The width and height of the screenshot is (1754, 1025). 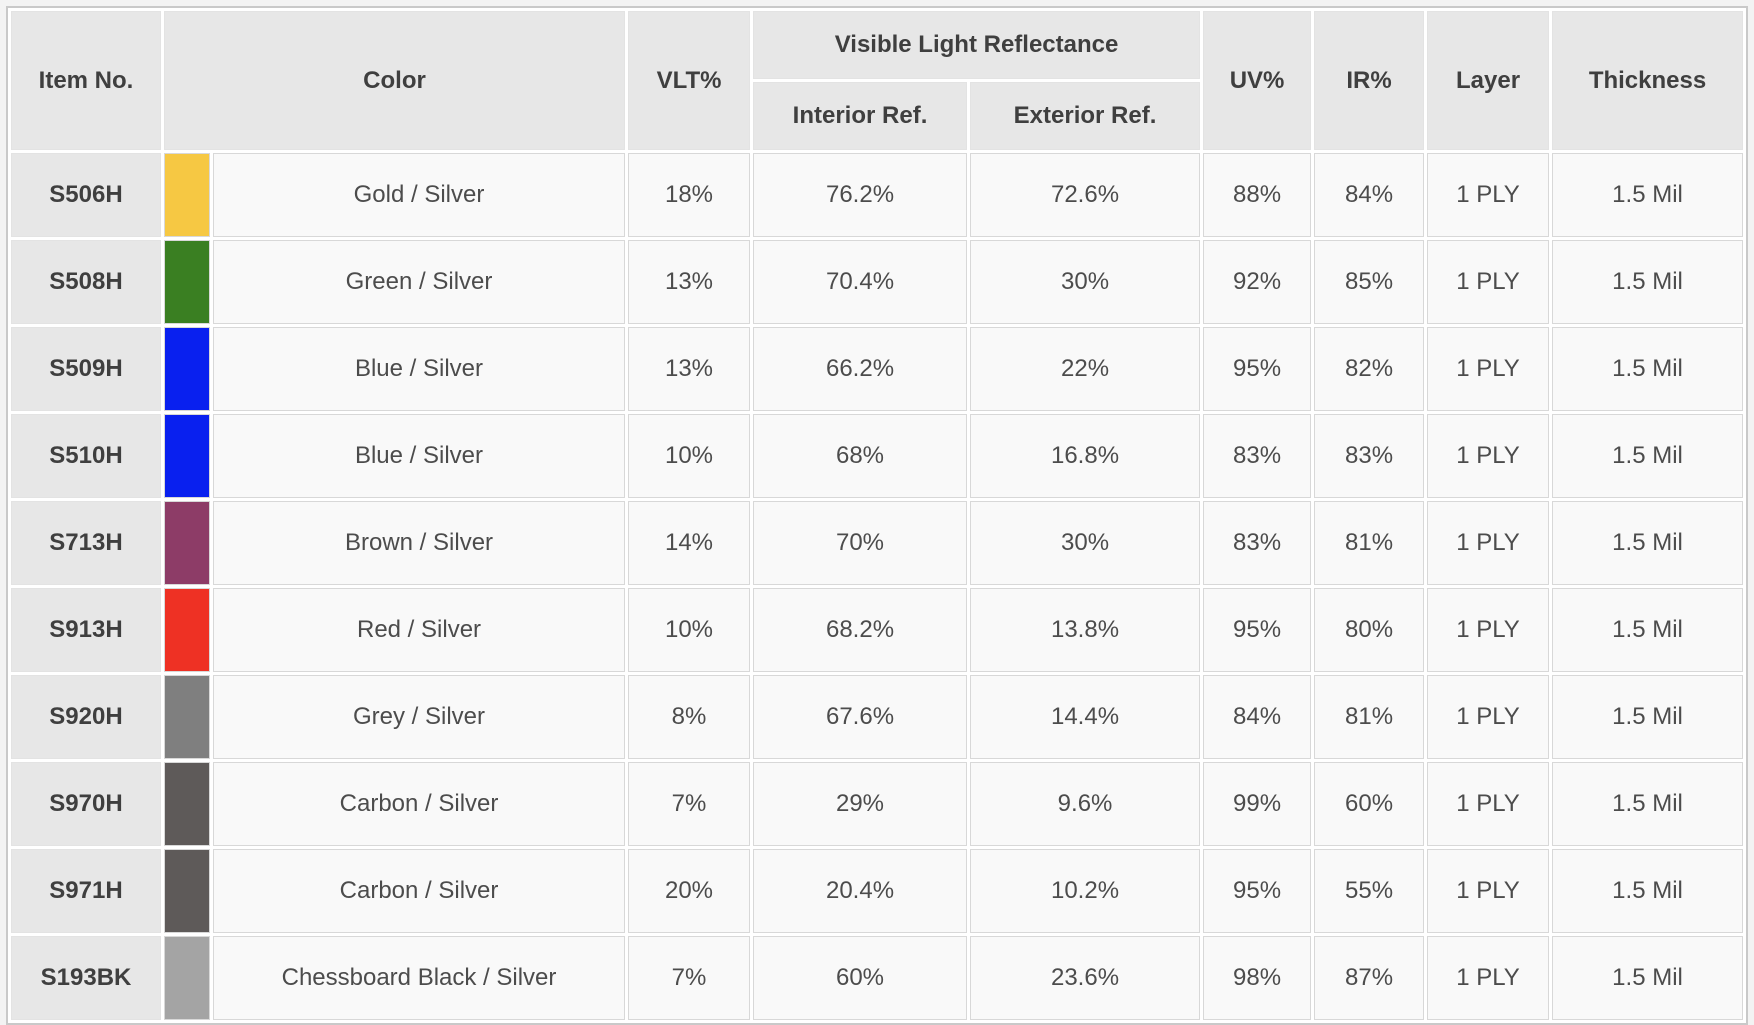 I want to click on header-layer: Layer, so click(x=1488, y=80).